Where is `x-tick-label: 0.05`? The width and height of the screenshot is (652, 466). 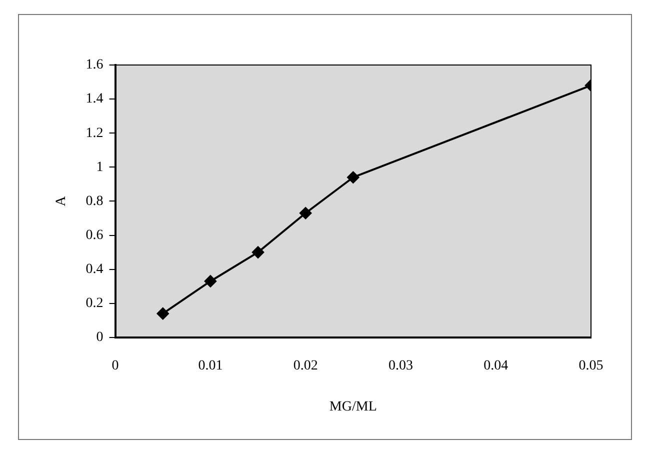 x-tick-label: 0.05 is located at coordinates (591, 366).